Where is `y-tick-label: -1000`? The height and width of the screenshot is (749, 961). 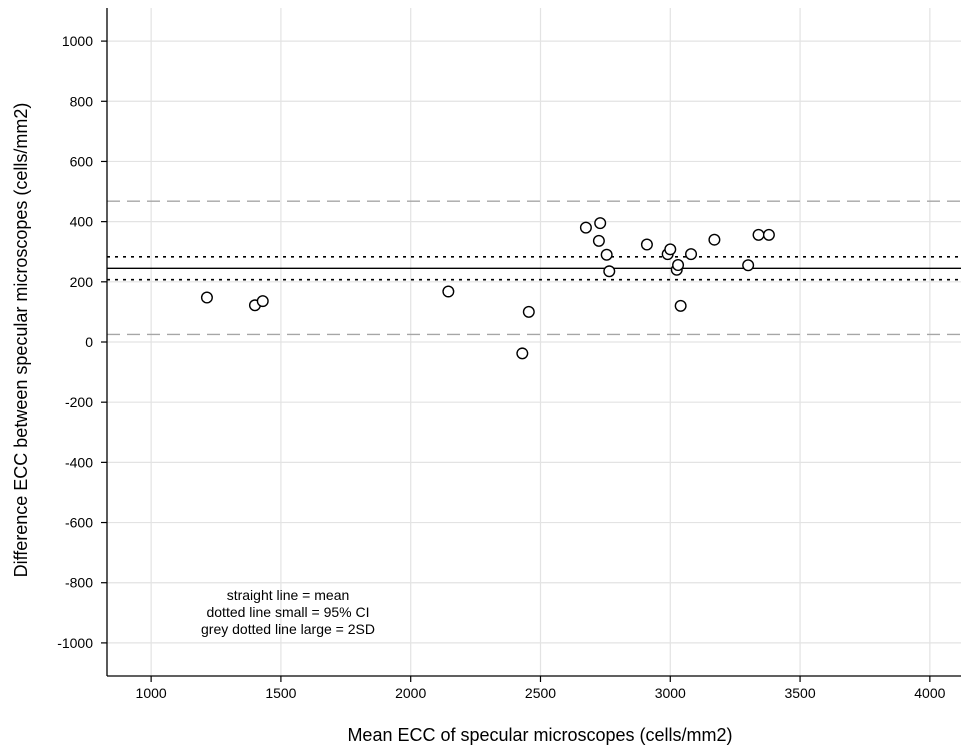
y-tick-label: -1000 is located at coordinates (75, 643).